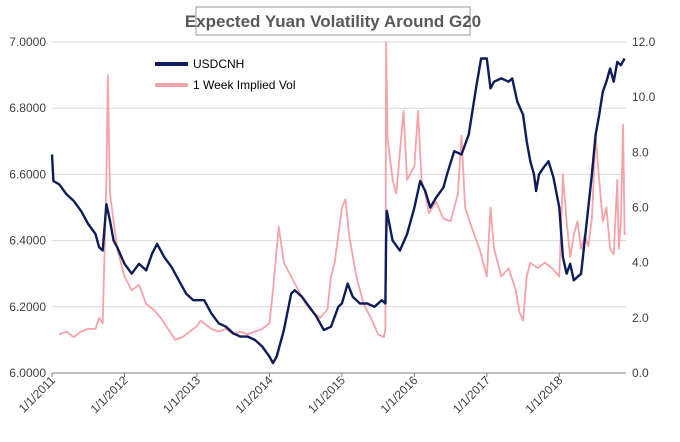  Describe the element at coordinates (218, 64) in the screenshot. I see `legend-label-usdcnh: USDCNH` at that location.